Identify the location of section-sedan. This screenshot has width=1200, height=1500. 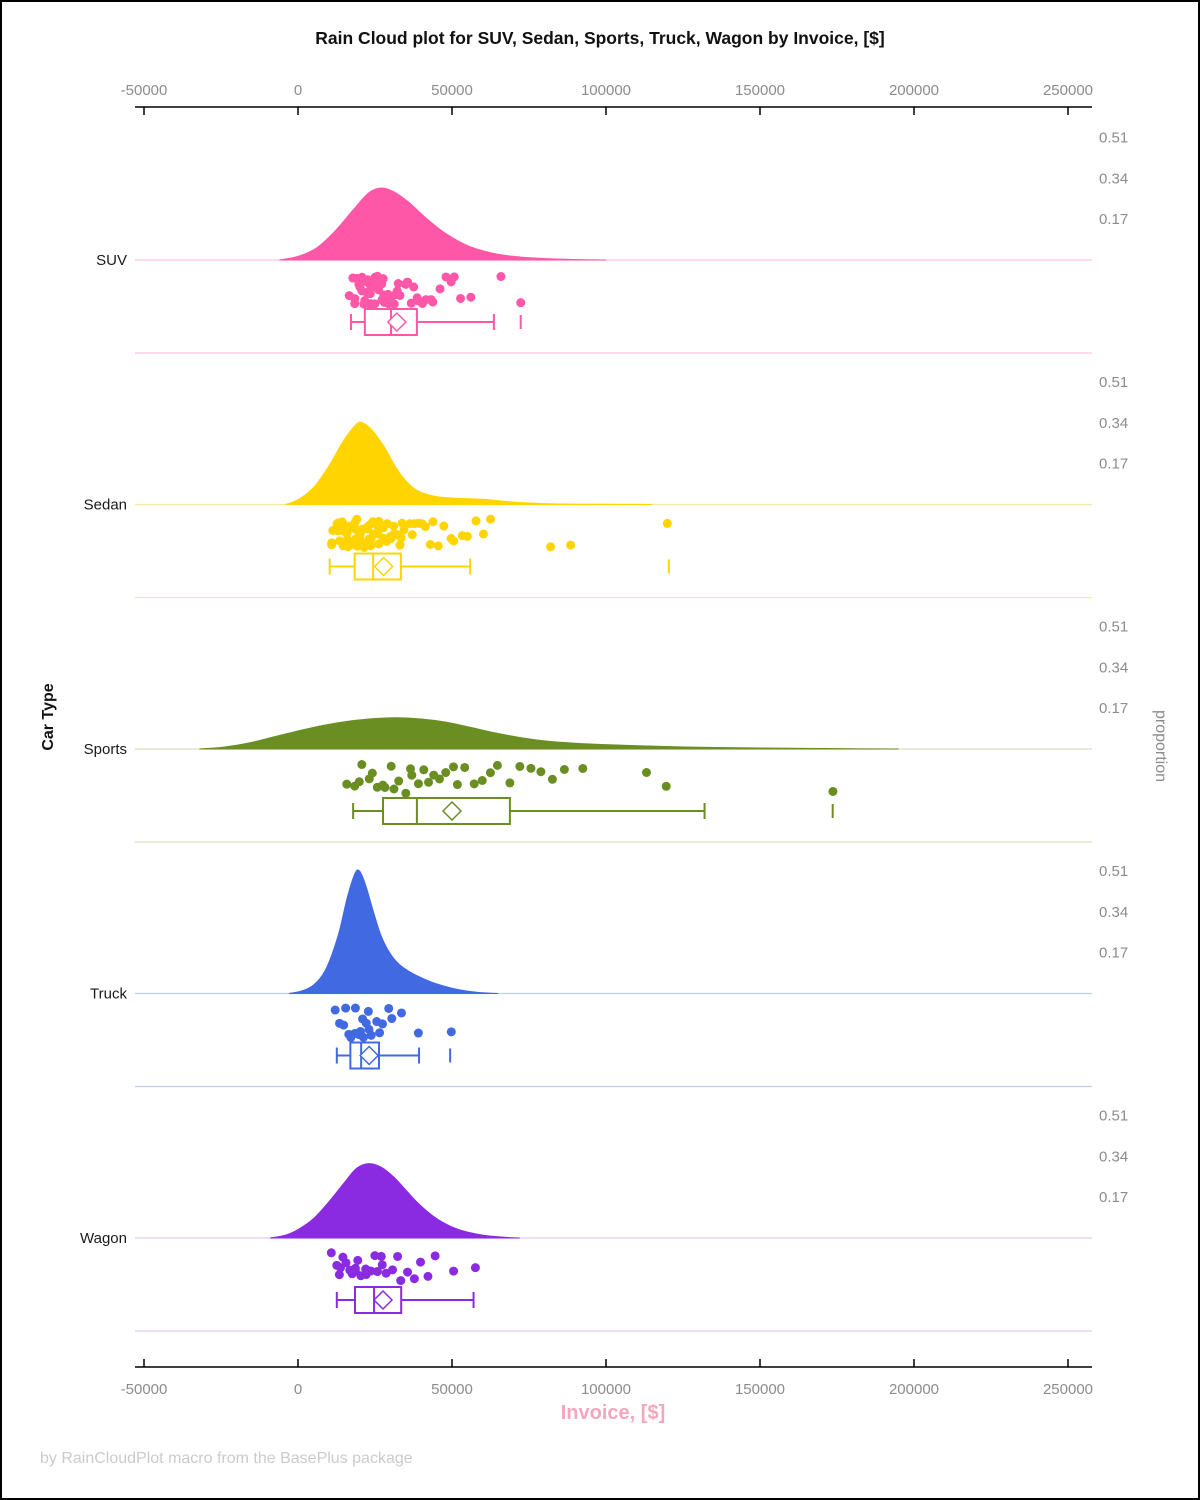
(613, 510).